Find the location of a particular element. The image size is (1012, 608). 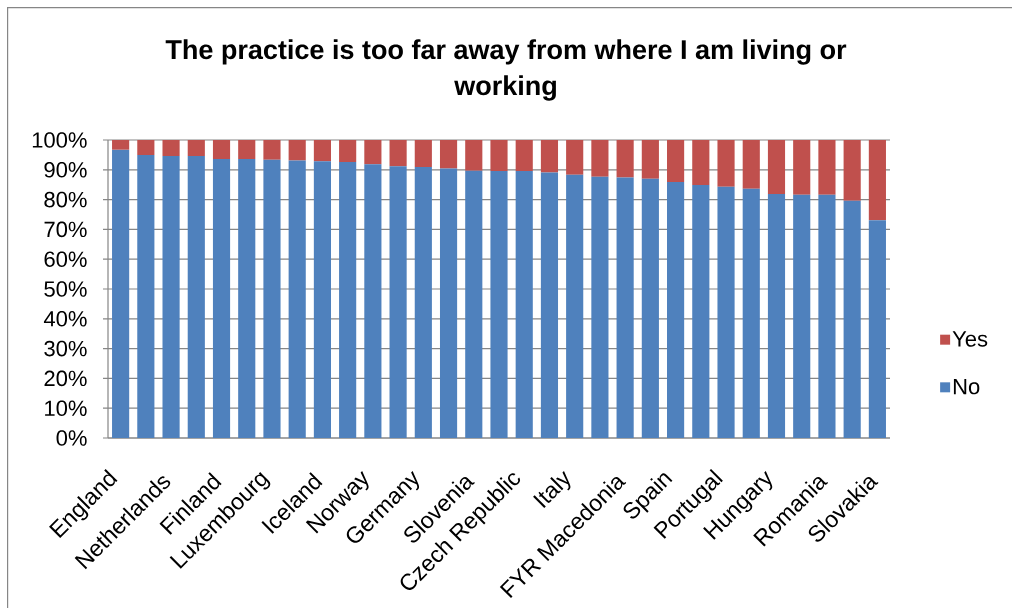

y-tick-label: 80% is located at coordinates (65, 199).